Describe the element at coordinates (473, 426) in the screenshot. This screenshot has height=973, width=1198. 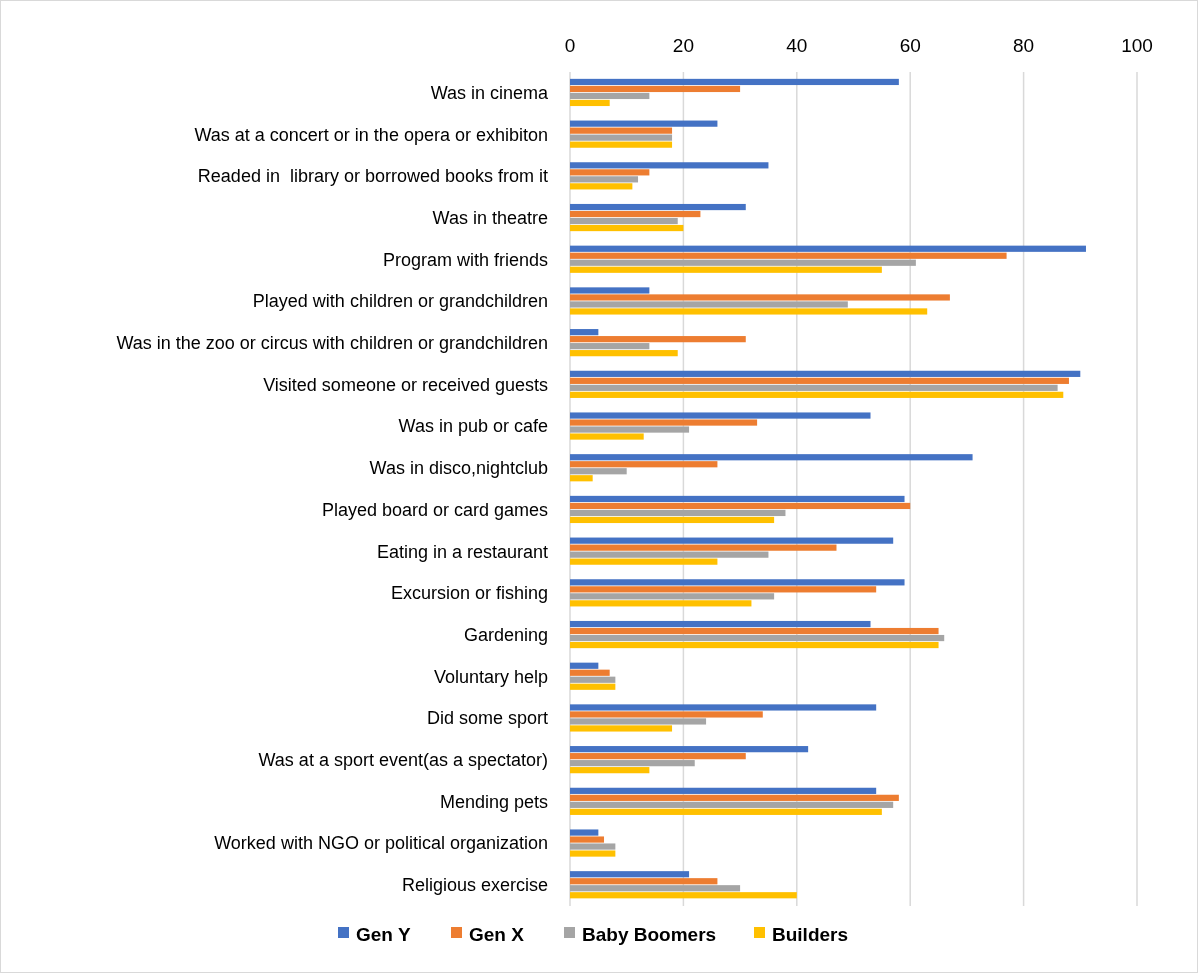
I see `y-tick-label: Was in pub or cafe` at that location.